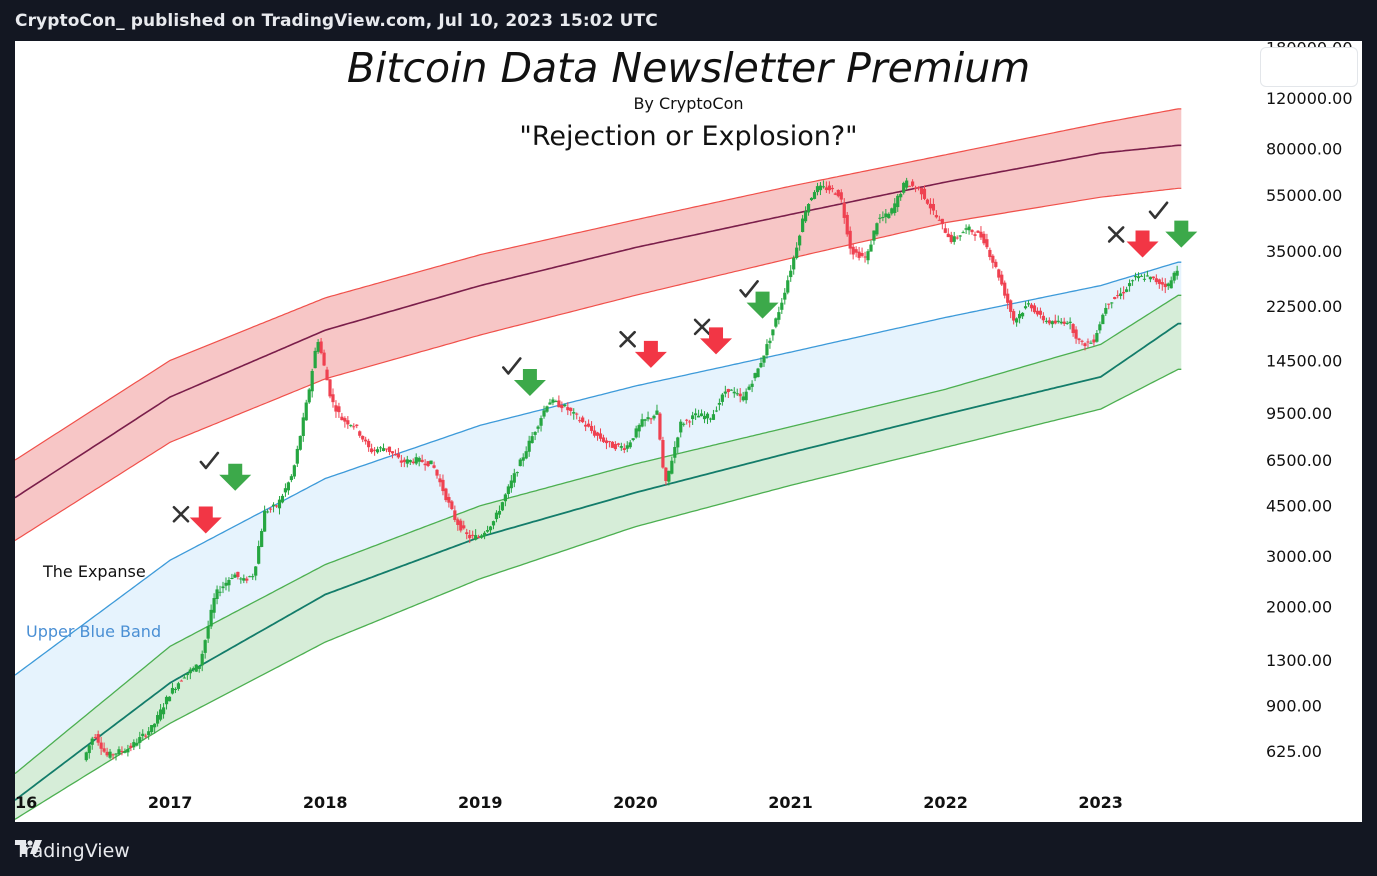 This screenshot has width=1377, height=876. What do you see at coordinates (26, 802) in the screenshot?
I see `x-tick-label: 2016` at bounding box center [26, 802].